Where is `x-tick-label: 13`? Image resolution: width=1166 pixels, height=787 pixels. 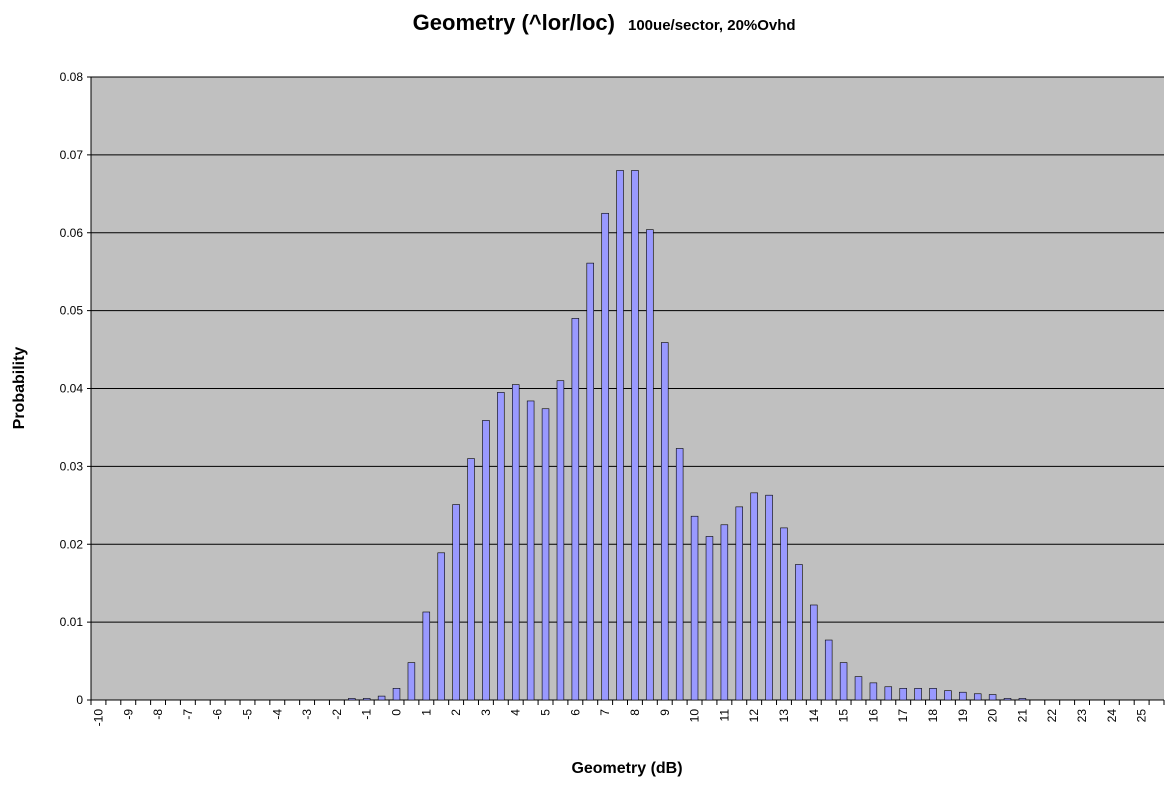
x-tick-label: 13 is located at coordinates (784, 716).